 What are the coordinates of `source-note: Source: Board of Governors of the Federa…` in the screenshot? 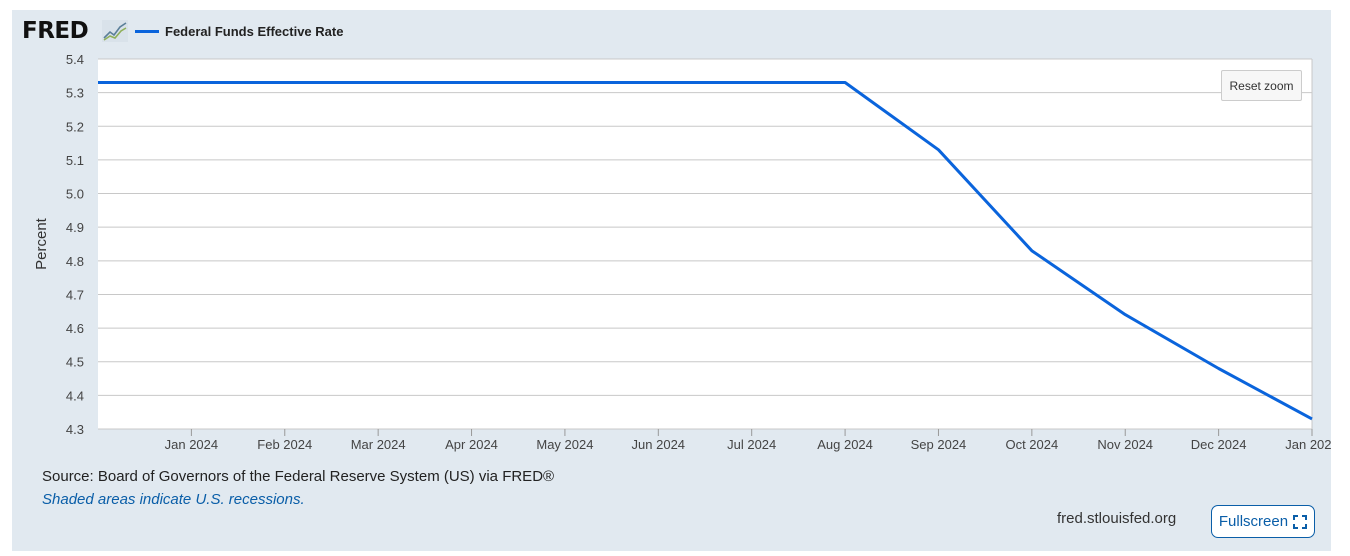 It's located at (298, 476).